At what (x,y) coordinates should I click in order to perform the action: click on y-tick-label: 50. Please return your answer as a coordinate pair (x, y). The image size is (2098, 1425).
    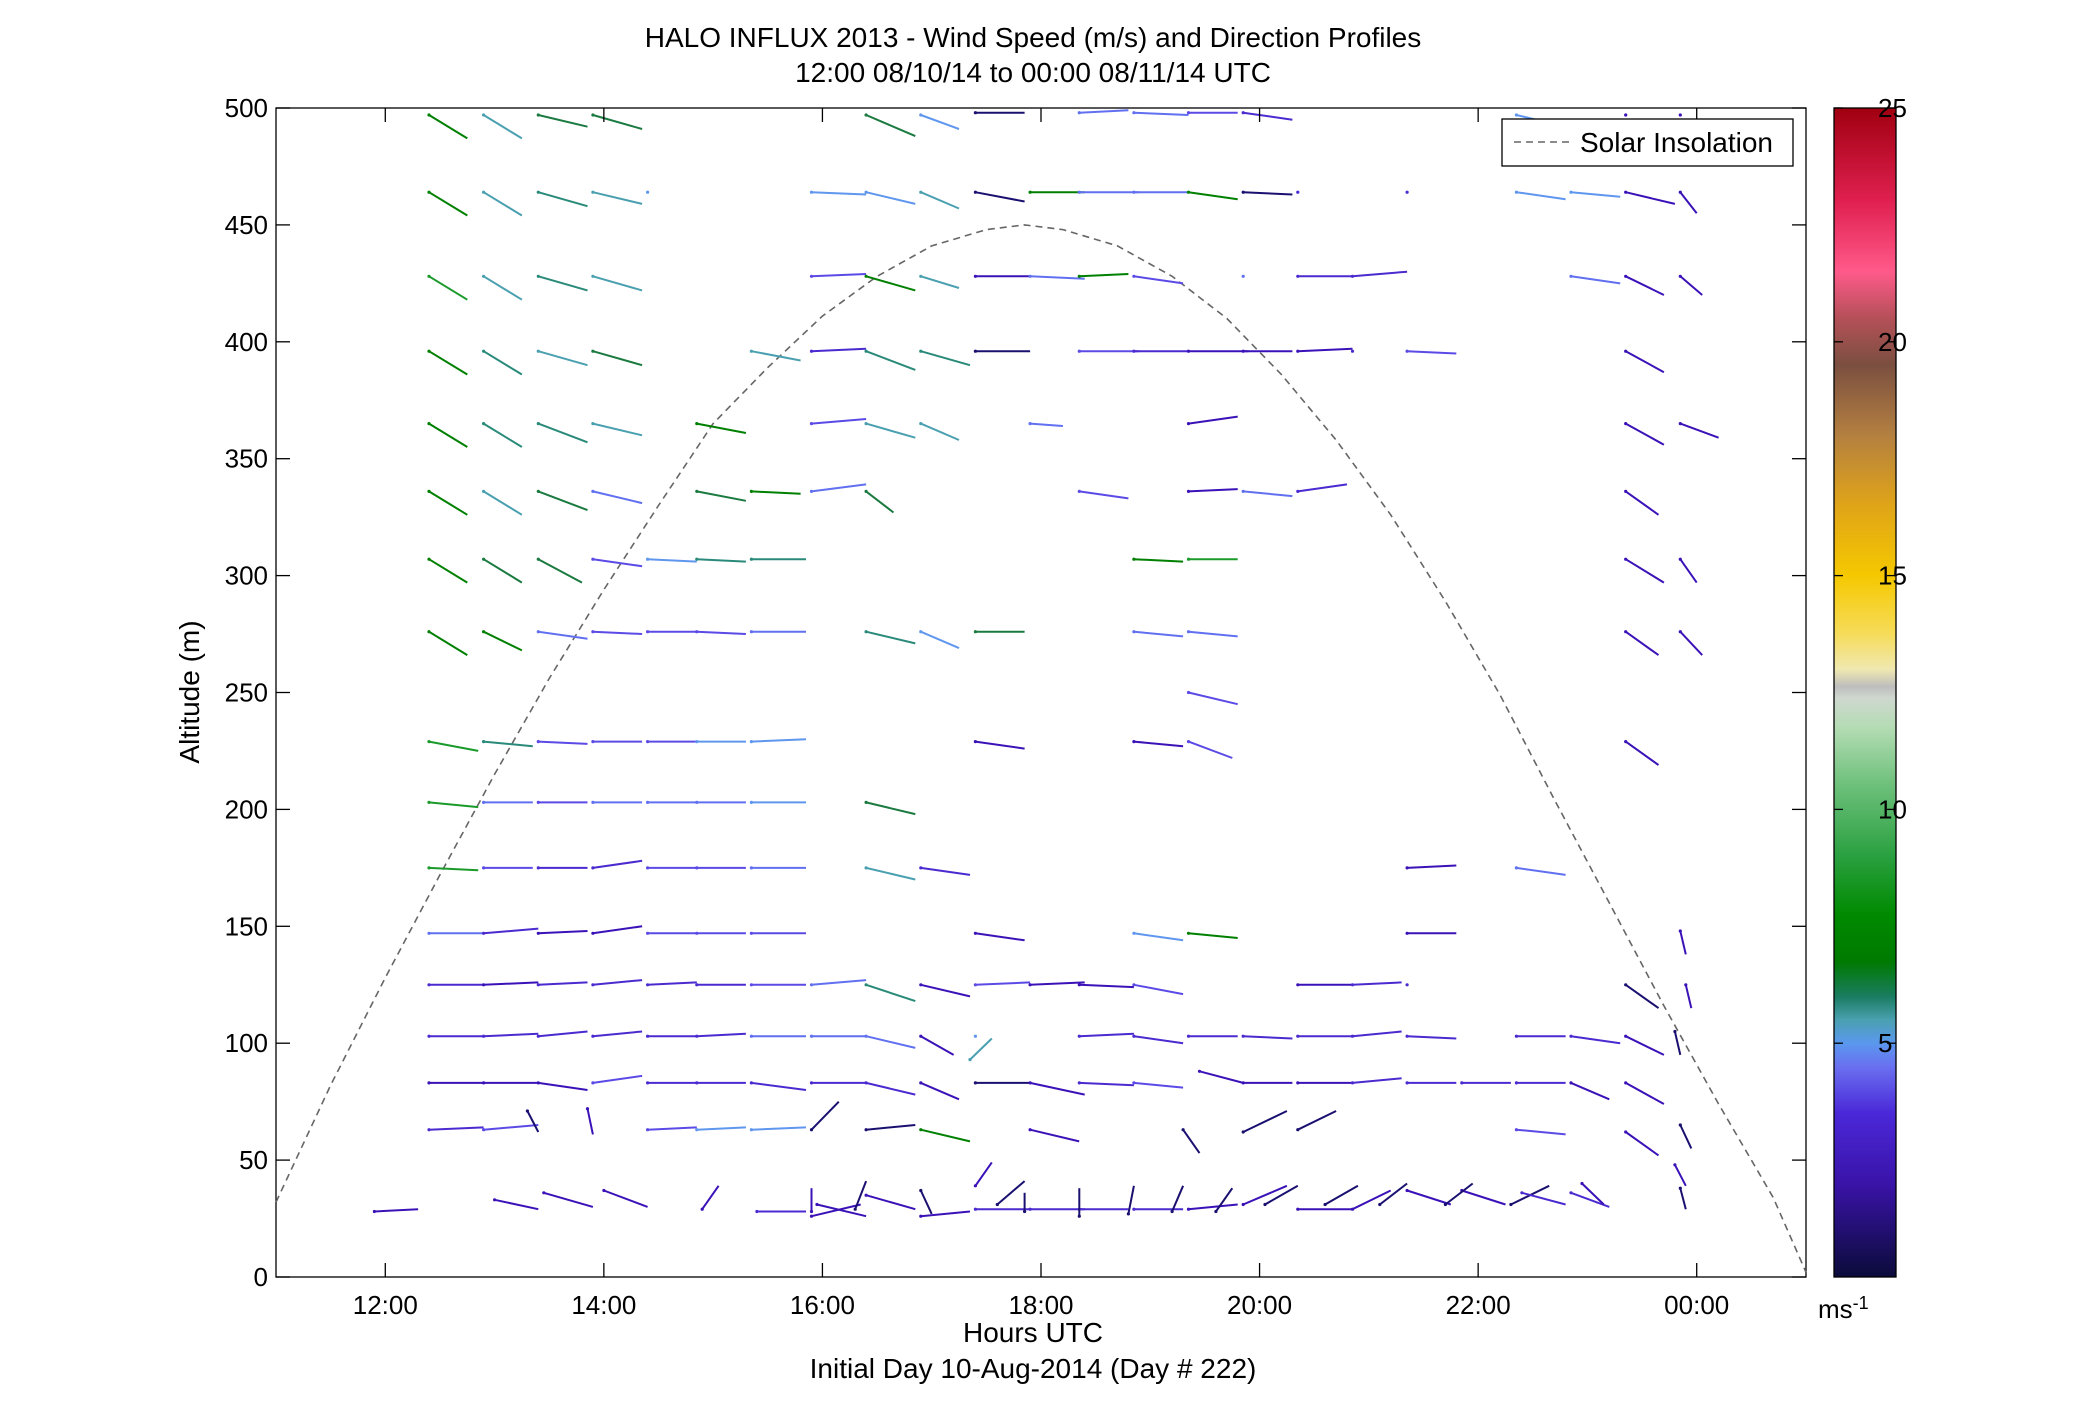
    Looking at the image, I should click on (253, 1160).